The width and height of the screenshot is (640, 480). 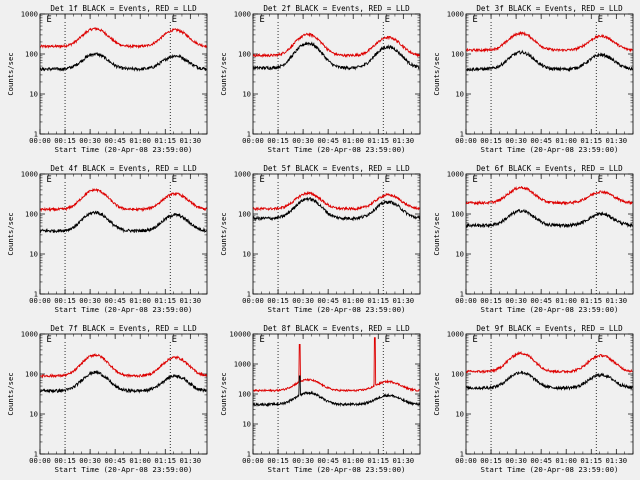 What do you see at coordinates (123, 8) in the screenshot?
I see `plot-title: Det 1f BLACK = Events, RED = LLD` at bounding box center [123, 8].